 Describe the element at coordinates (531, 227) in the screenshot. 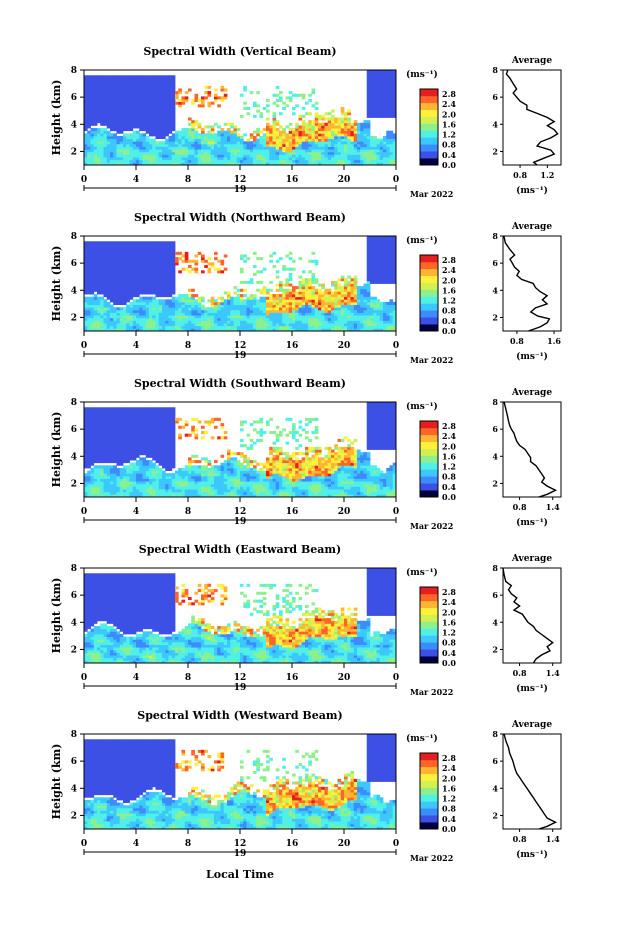

I see `average-title: Average` at that location.